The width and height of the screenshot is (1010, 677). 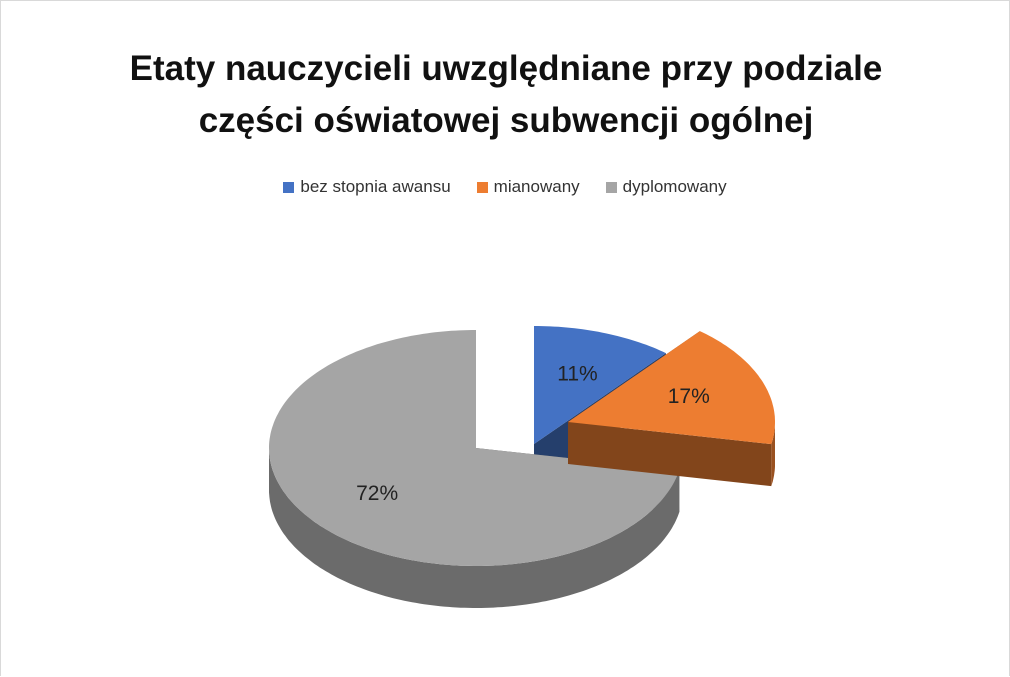 I want to click on legend-label: dyplomowany, so click(x=674, y=186).